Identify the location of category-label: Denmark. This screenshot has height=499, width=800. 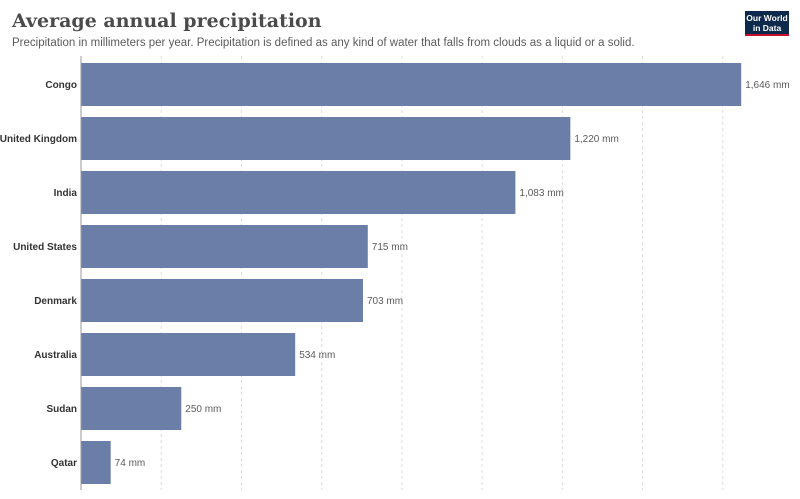
(55, 301).